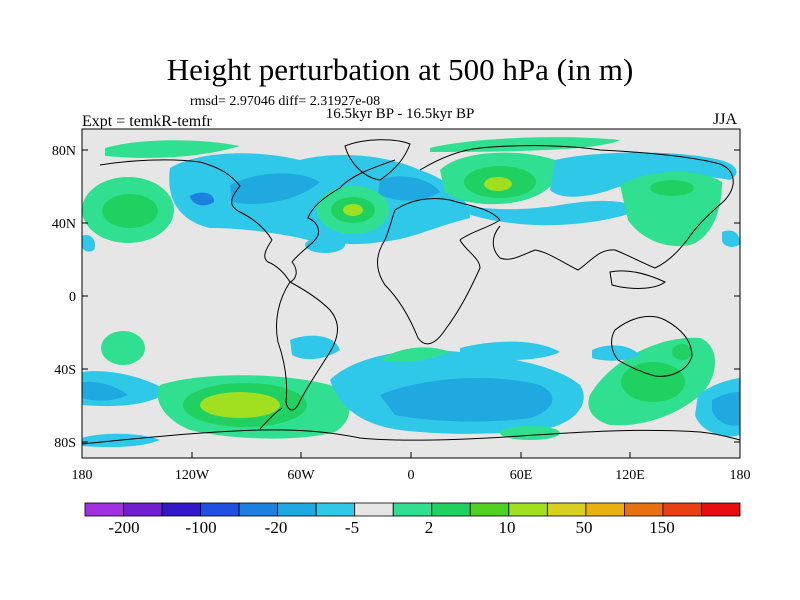 This screenshot has height=600, width=800. What do you see at coordinates (271, 418) in the screenshot?
I see `antarctic-peninsula-coast` at bounding box center [271, 418].